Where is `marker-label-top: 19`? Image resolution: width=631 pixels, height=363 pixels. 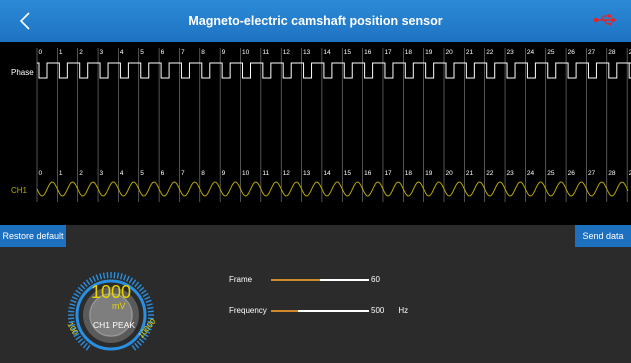
marker-label-top: 19 is located at coordinates (429, 52).